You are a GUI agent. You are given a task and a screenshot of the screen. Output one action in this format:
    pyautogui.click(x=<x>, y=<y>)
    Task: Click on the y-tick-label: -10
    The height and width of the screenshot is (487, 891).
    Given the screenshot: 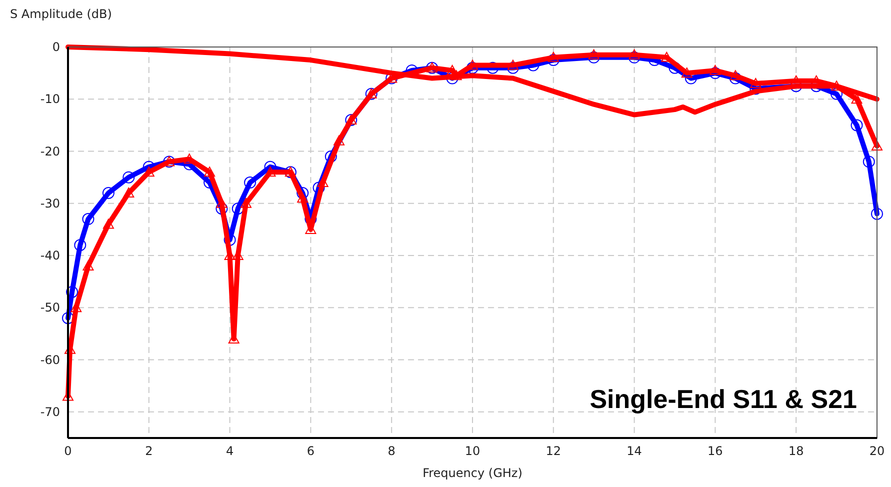 What is the action you would take?
    pyautogui.click(x=50, y=99)
    